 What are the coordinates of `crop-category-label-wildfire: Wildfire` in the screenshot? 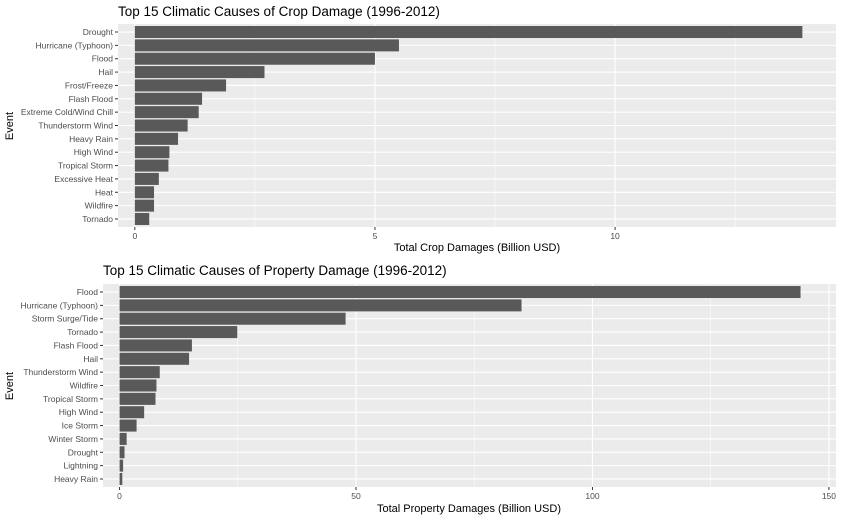 It's located at (99, 206).